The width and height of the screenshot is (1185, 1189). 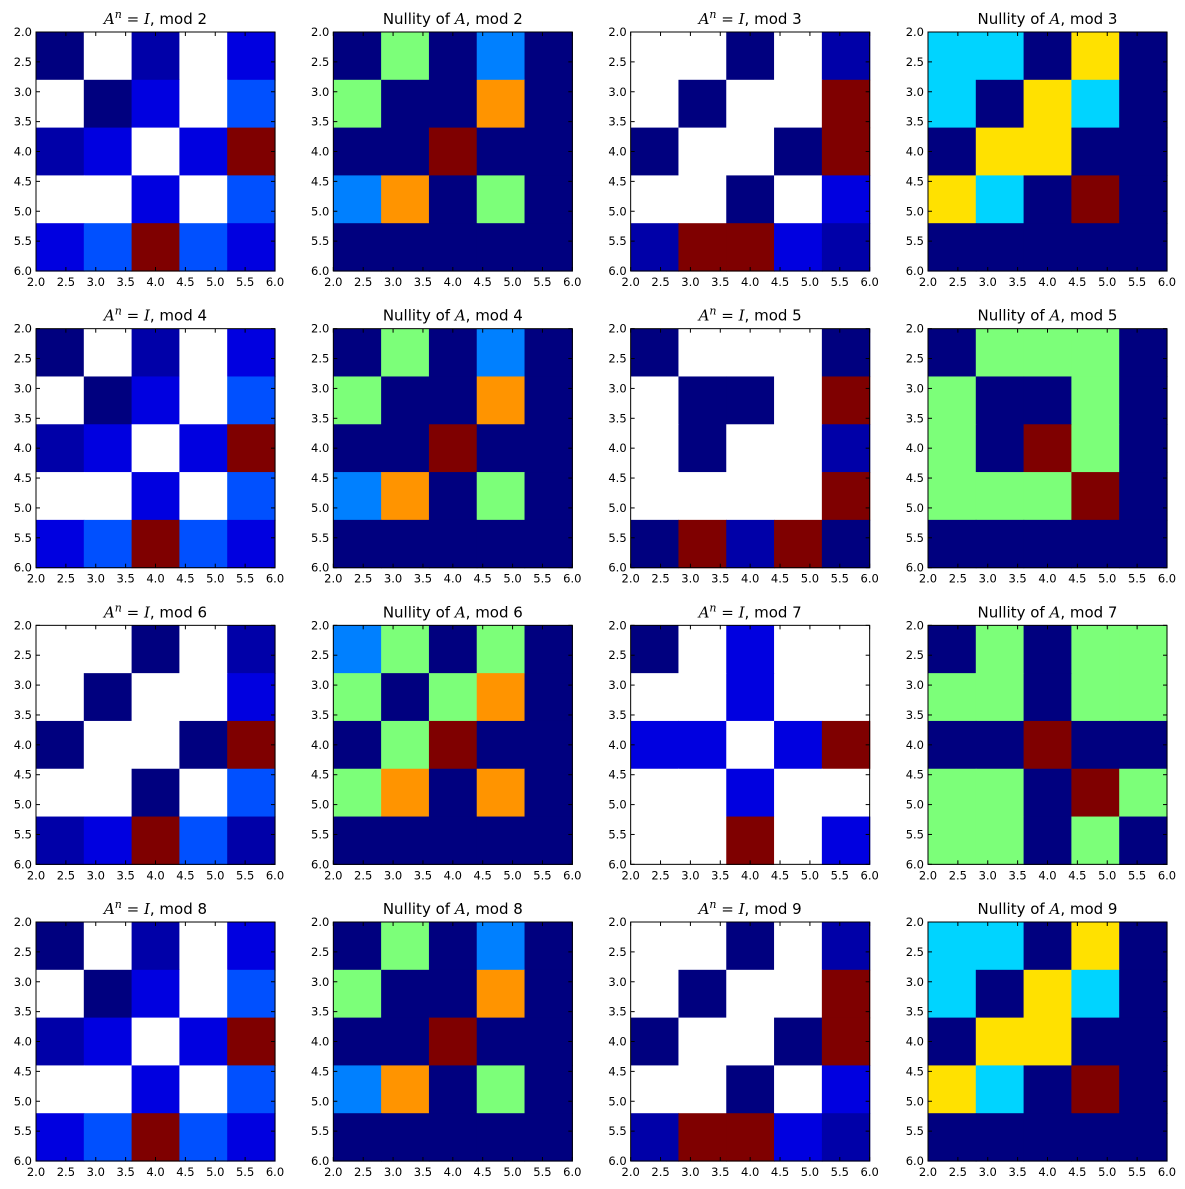 I want to click on x-tick-label: 3.0, so click(x=393, y=579).